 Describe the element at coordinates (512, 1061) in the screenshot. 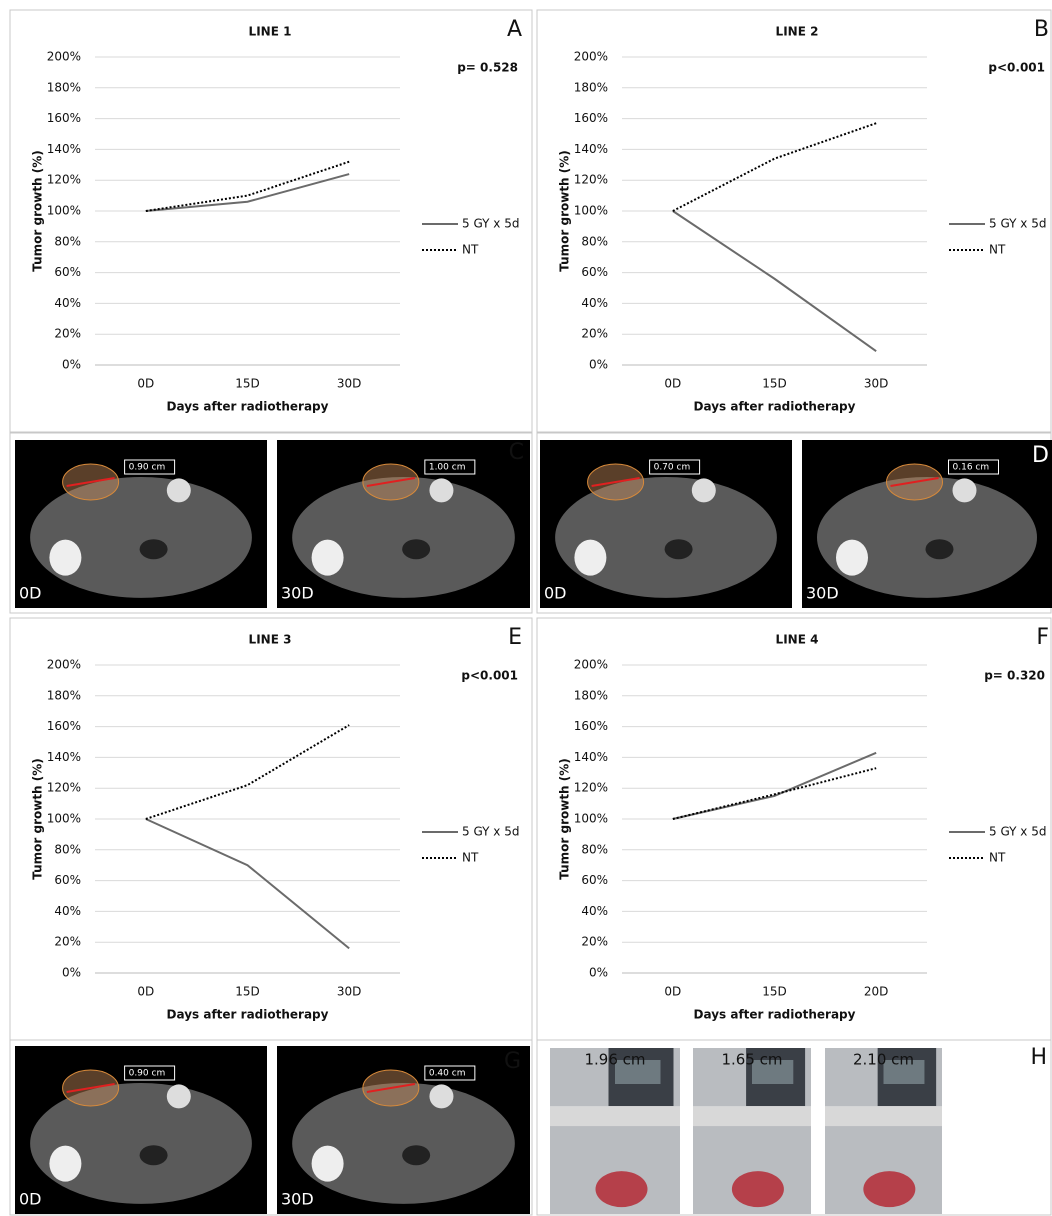

I see `panel-label: G` at that location.